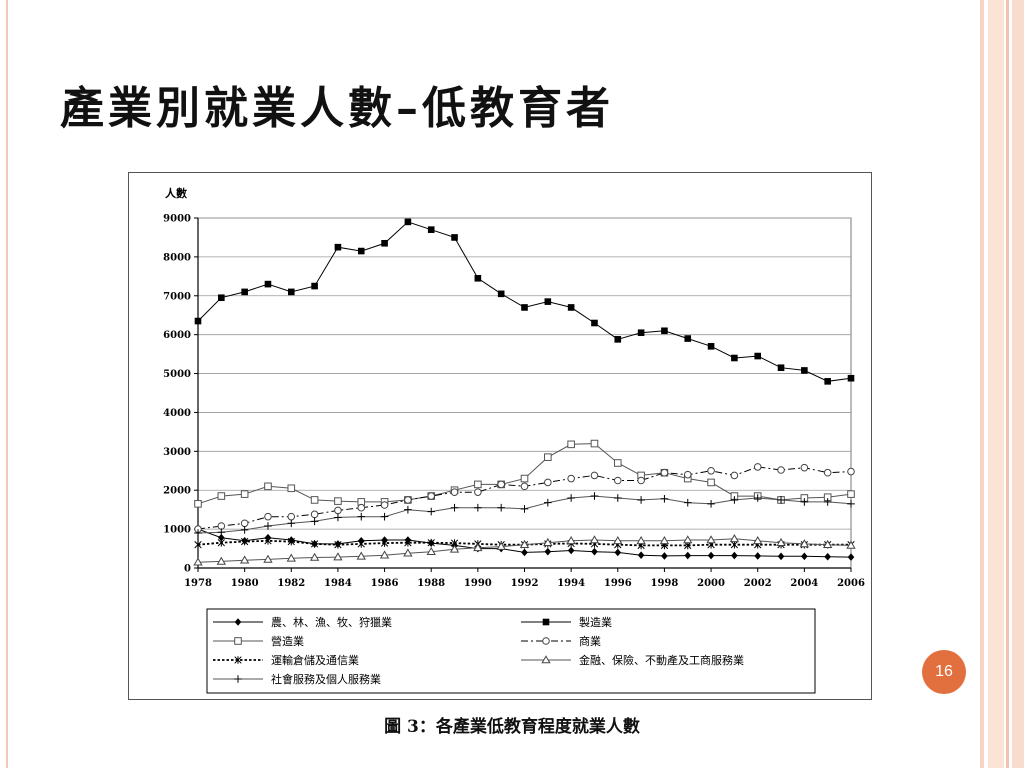  I want to click on x-tick-label: 1986, so click(385, 583).